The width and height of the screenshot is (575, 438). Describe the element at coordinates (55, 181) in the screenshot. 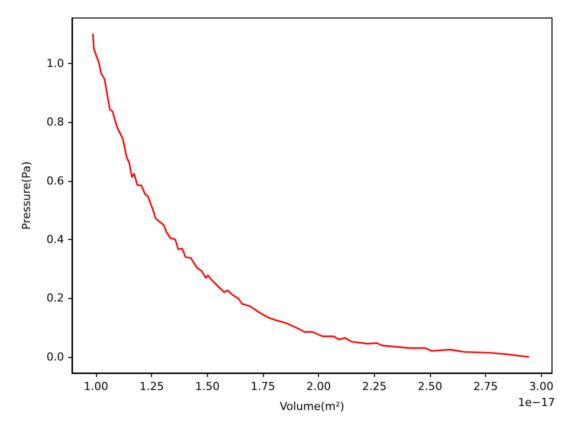

I see `y-tick-label: 0.6` at that location.